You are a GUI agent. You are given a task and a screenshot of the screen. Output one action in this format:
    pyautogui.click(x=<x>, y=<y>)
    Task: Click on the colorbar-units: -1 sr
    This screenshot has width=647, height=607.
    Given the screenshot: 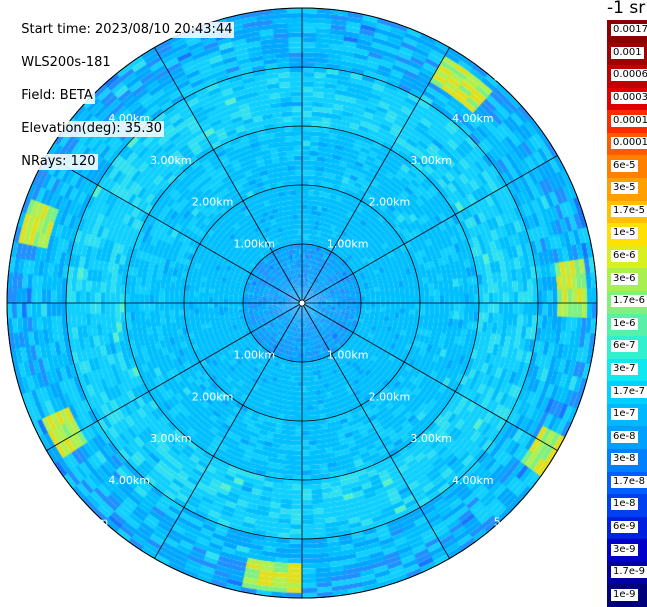 What is the action you would take?
    pyautogui.click(x=626, y=9)
    